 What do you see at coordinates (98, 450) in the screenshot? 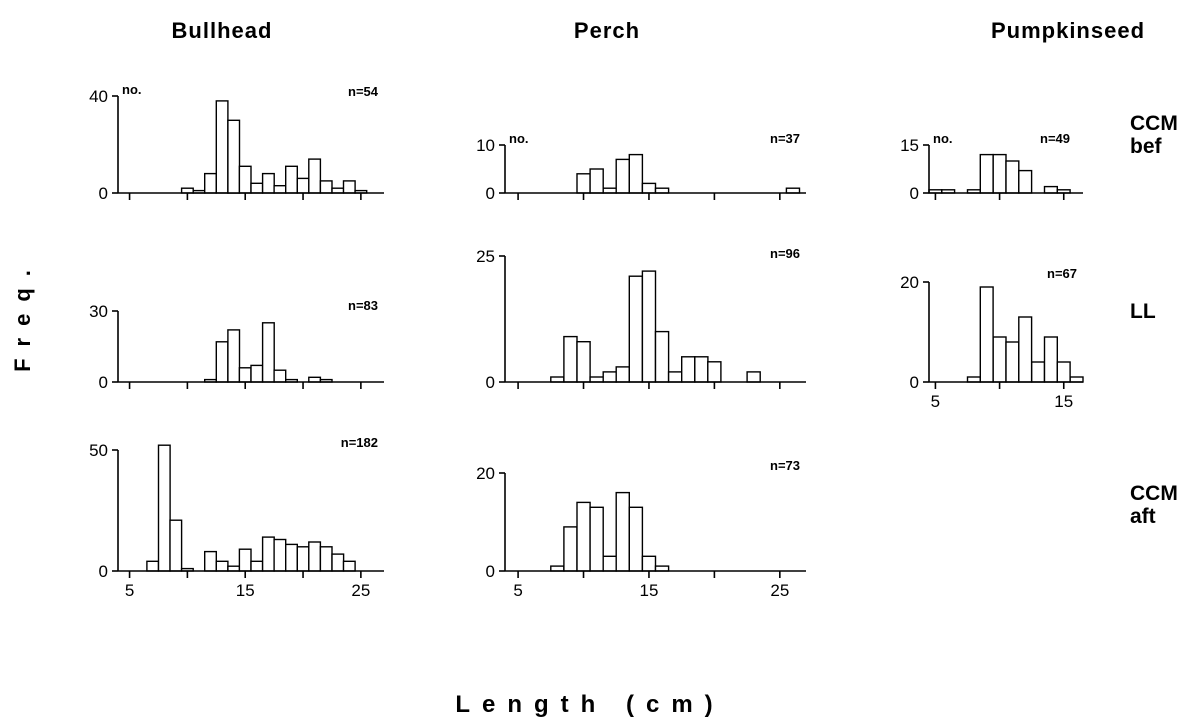
I see `y-tick-label: 50` at bounding box center [98, 450].